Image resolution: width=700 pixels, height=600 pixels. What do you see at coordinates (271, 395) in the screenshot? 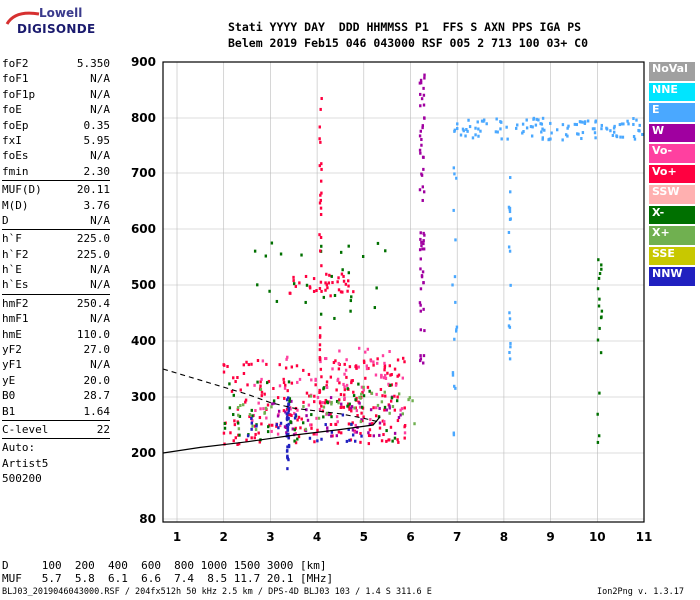
I see `profile-dashed-line` at bounding box center [271, 395].